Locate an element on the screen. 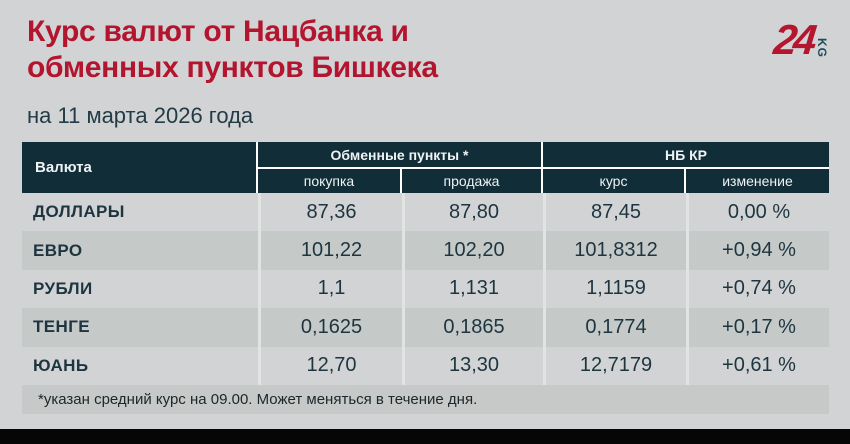  date-subtitle: на 11 марта 2026 года is located at coordinates (140, 115).